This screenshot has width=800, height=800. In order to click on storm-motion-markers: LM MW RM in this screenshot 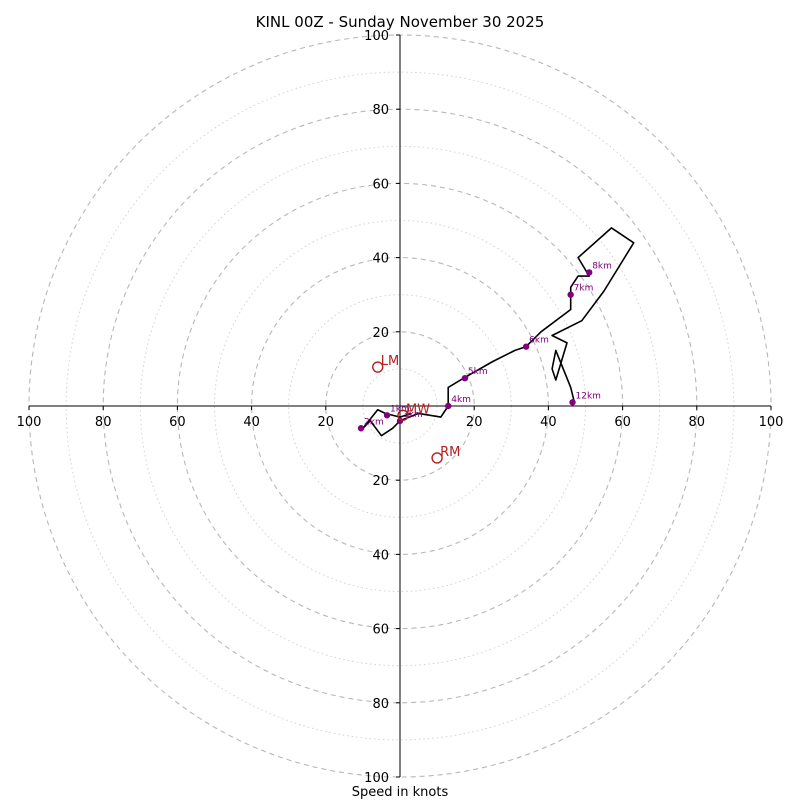, I will do `click(416, 409)`.